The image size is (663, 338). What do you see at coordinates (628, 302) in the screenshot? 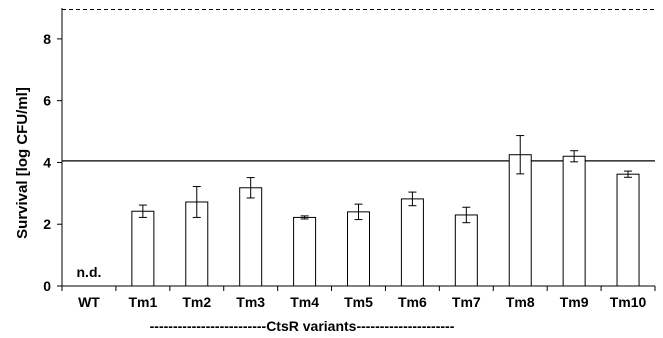
I see `x-tick-label: Tm10` at bounding box center [628, 302].